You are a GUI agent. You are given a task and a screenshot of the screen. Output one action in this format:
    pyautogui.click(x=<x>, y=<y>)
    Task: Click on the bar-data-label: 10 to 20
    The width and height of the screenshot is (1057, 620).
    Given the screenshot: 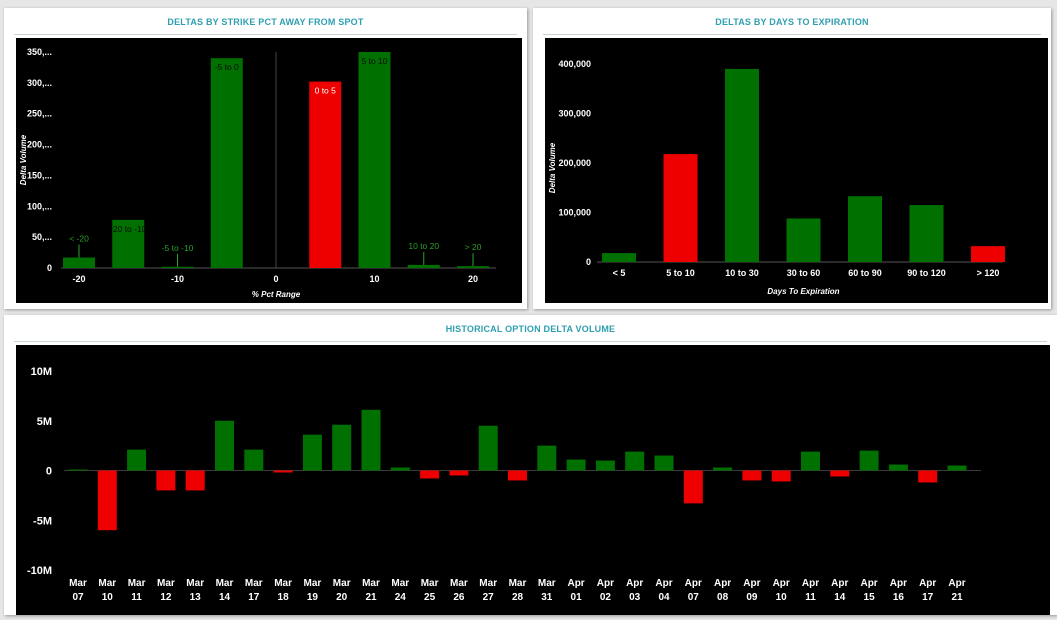 What is the action you would take?
    pyautogui.click(x=423, y=246)
    